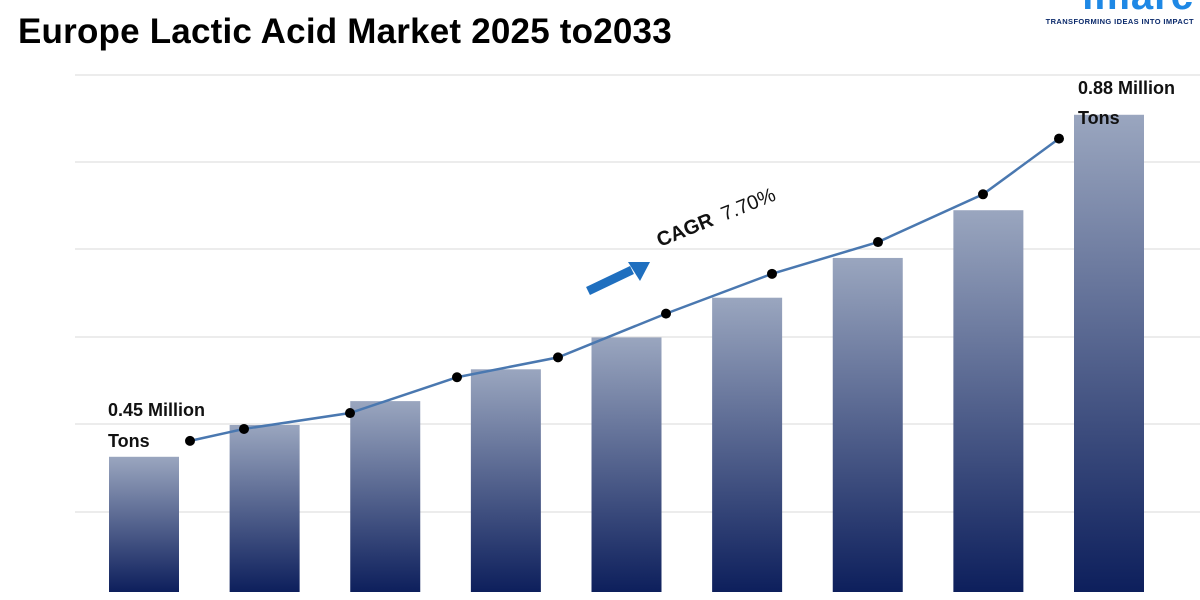  I want to click on end-annotation: 0.88 Million Tons, so click(1126, 103).